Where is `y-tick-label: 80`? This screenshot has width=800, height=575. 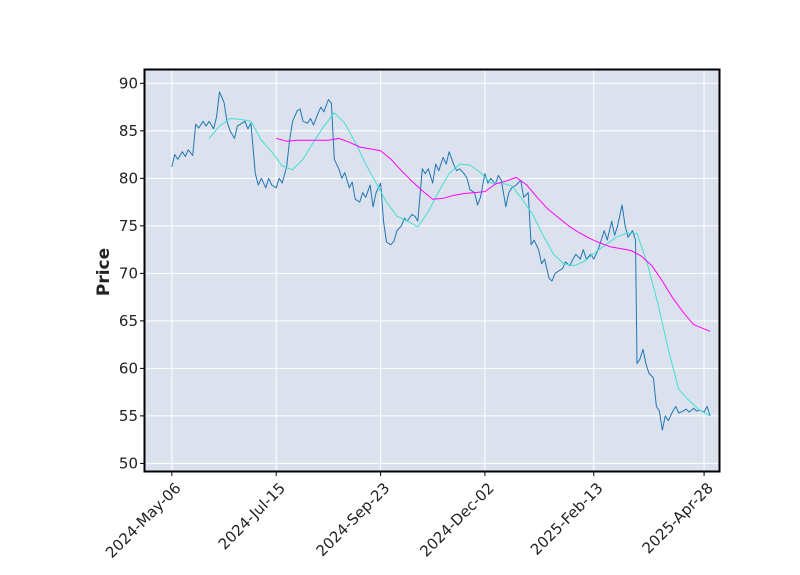 y-tick-label: 80 is located at coordinates (128, 178).